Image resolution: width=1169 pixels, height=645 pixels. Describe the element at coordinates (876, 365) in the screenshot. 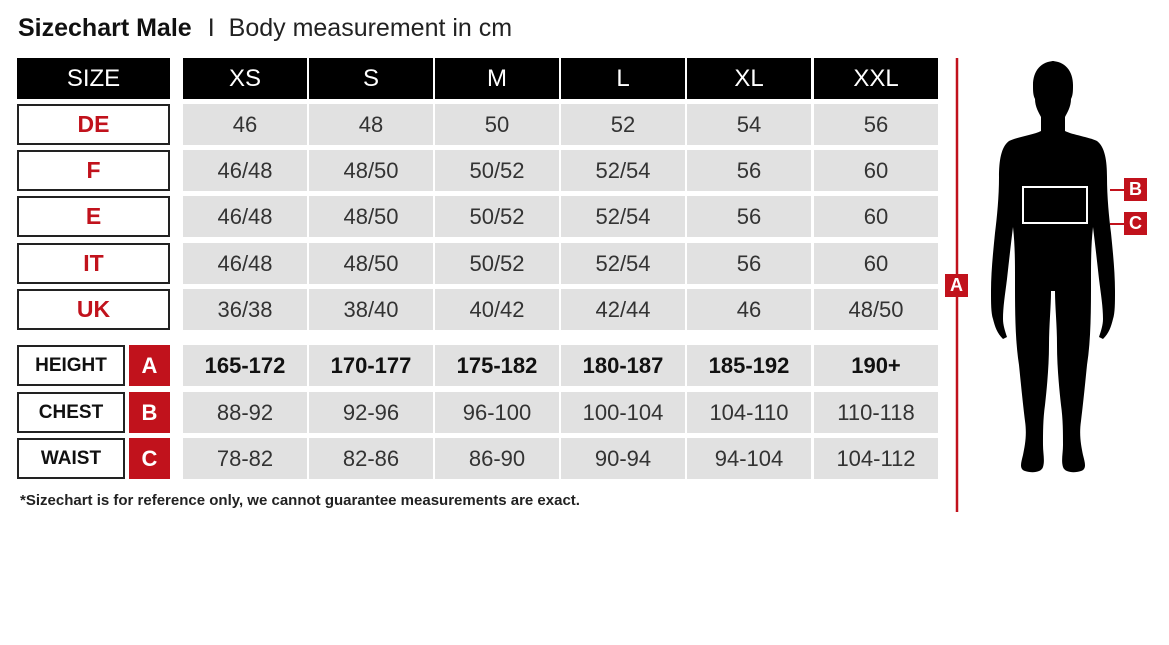

I see `table-cell: 190+` at that location.